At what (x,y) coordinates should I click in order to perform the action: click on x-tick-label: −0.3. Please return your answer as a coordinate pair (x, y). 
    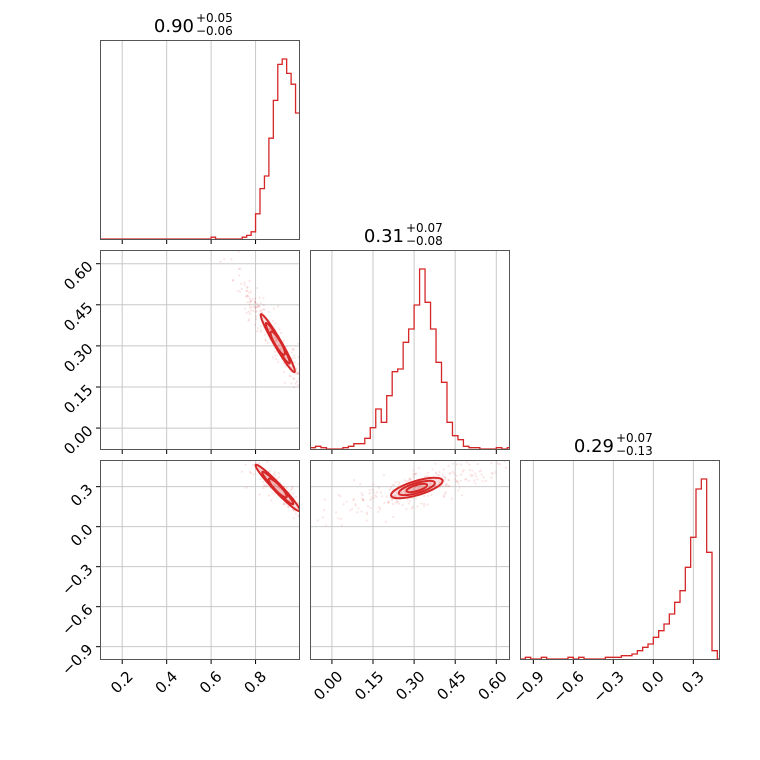
    Looking at the image, I should click on (608, 687).